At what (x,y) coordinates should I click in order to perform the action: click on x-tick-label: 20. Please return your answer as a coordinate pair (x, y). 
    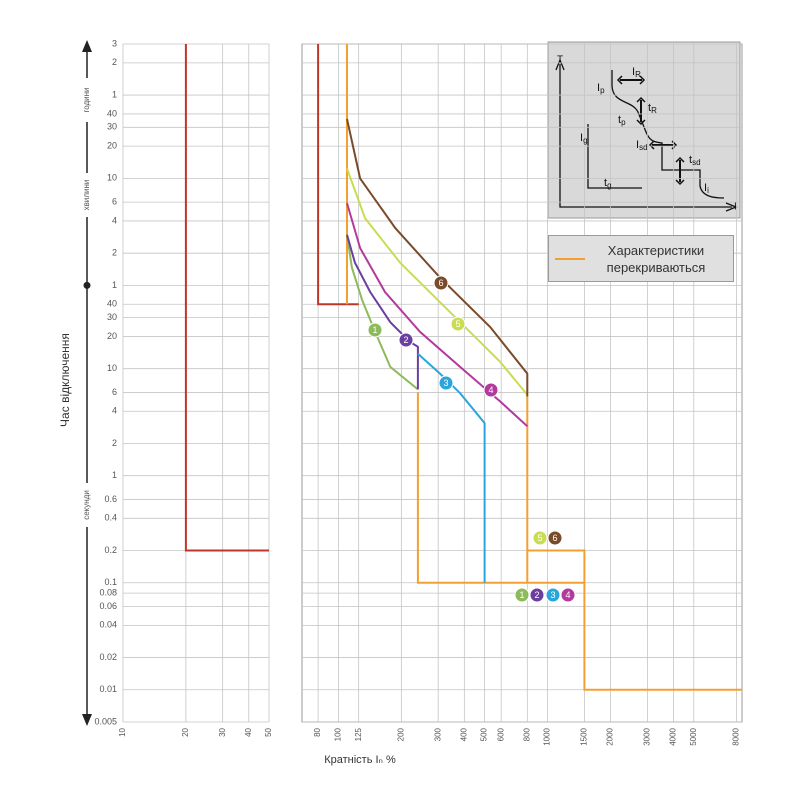
    Looking at the image, I should click on (185, 731).